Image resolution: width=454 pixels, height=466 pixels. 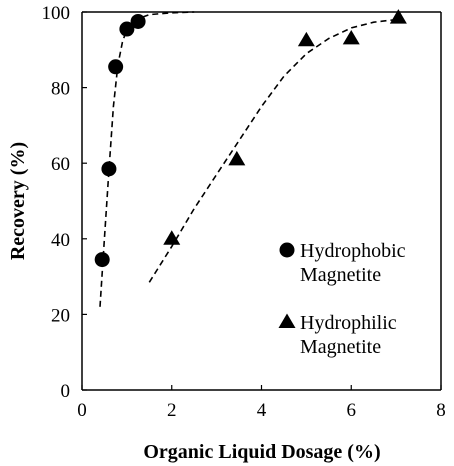 What do you see at coordinates (56, 13) in the screenshot?
I see `y-tick-label: 100` at bounding box center [56, 13].